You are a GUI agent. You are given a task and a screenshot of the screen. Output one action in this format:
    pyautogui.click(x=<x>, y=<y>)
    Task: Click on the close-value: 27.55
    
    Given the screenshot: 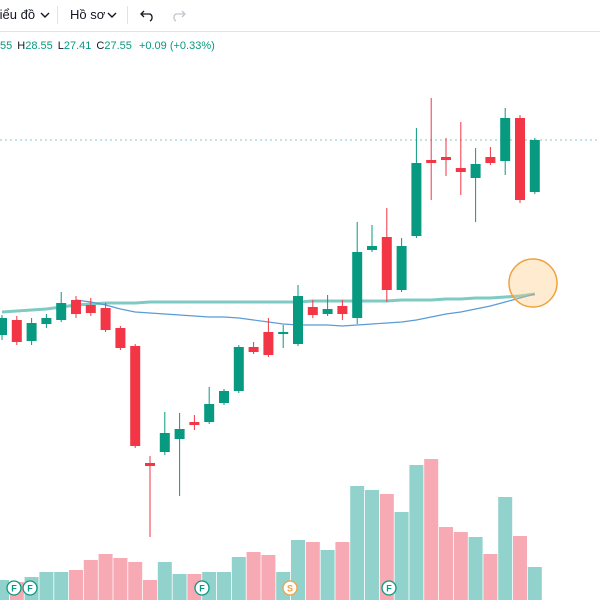 What is the action you would take?
    pyautogui.click(x=118, y=46)
    